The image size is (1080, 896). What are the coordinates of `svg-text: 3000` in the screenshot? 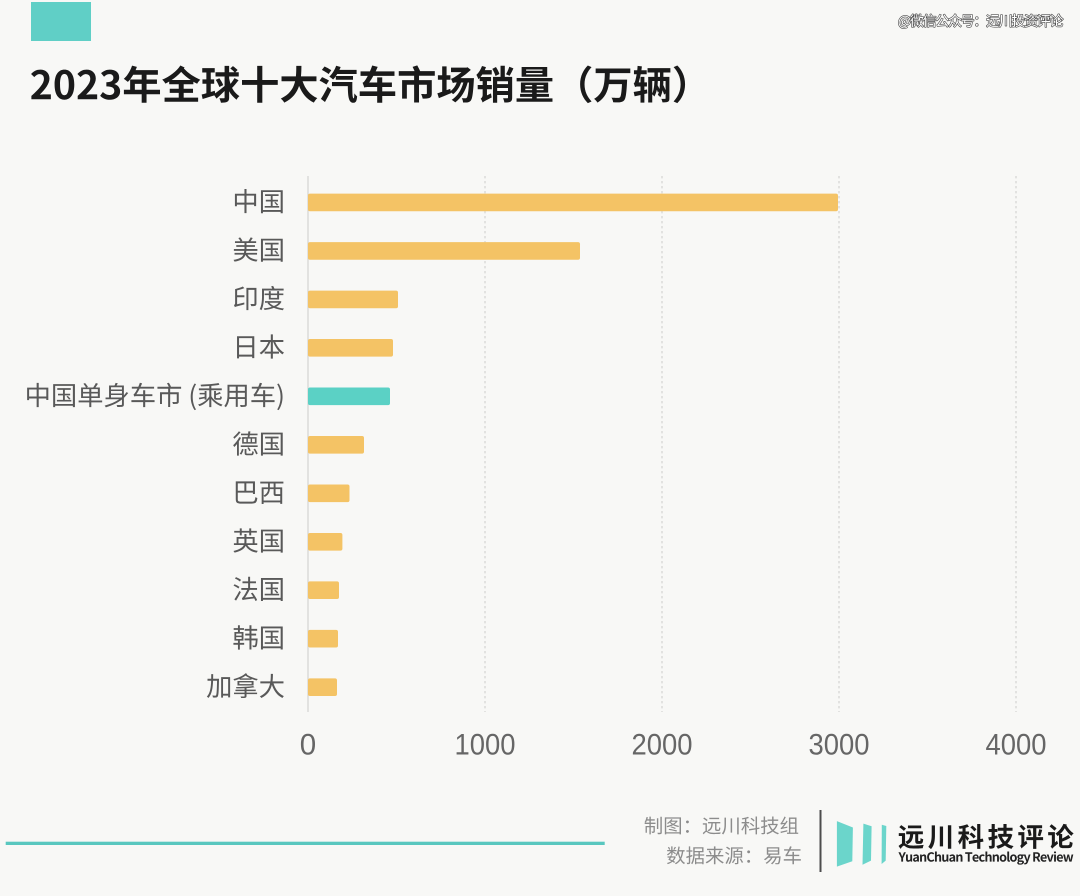 It's located at (839, 745).